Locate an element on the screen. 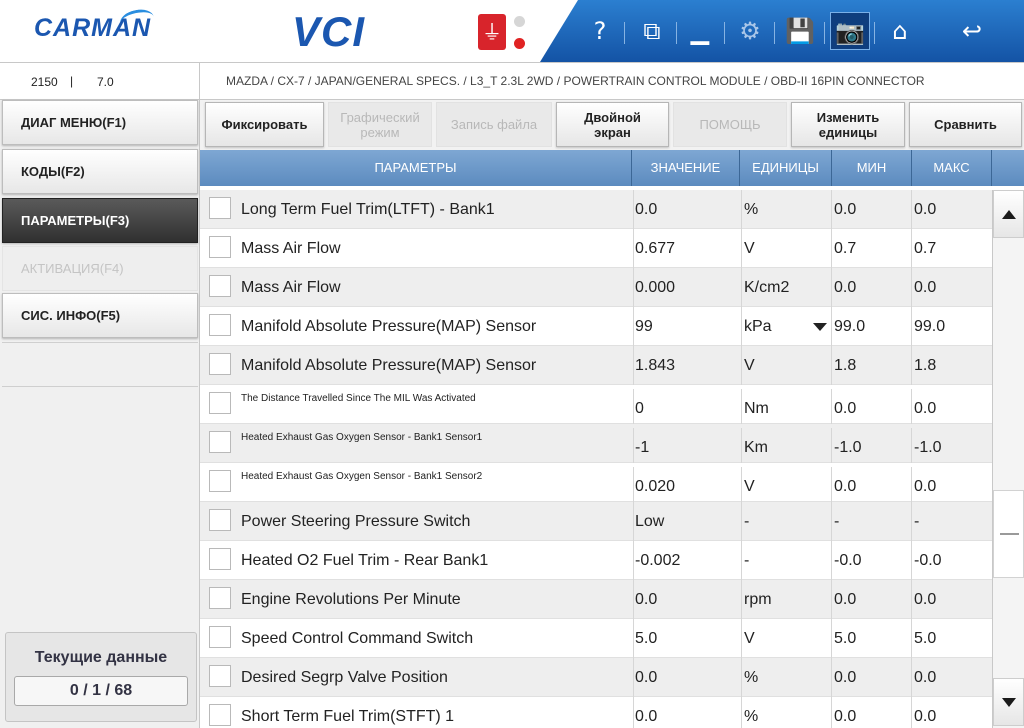 The image size is (1024, 728). cell-min: 1.8 is located at coordinates (871, 365).